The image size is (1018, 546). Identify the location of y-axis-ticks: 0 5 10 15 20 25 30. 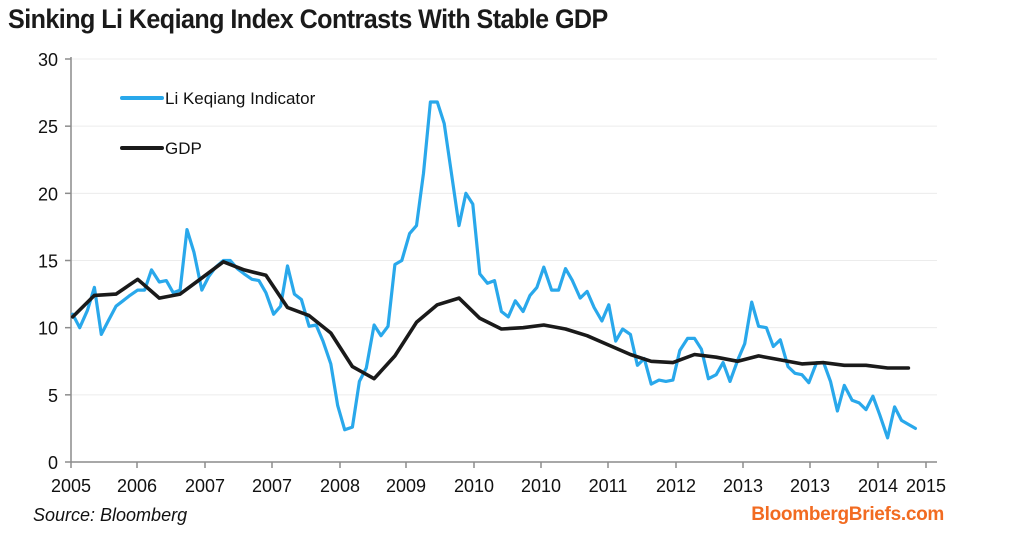
(54, 261).